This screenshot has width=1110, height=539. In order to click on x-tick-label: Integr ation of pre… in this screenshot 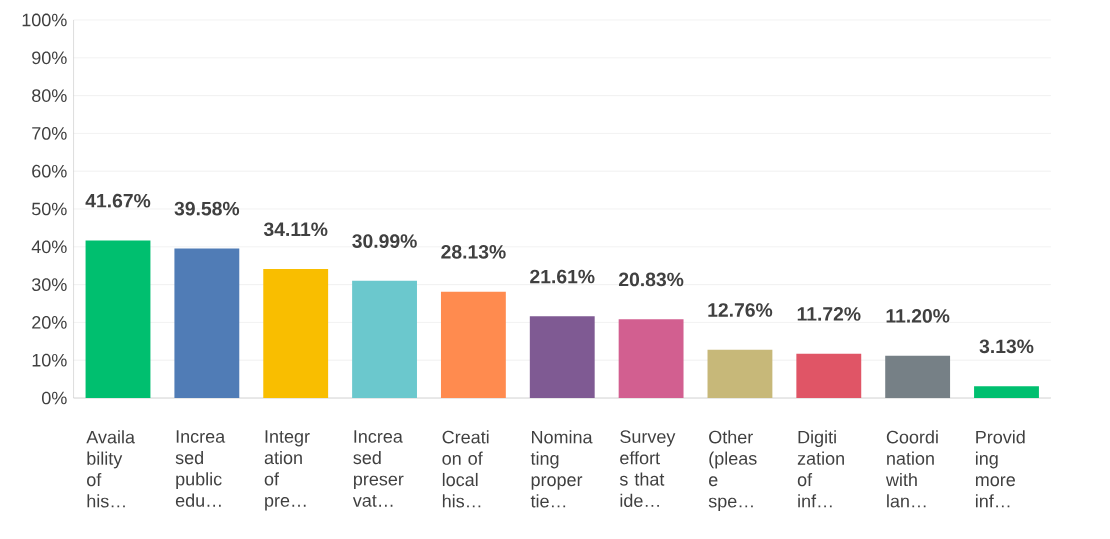, I will do `click(287, 470)`.